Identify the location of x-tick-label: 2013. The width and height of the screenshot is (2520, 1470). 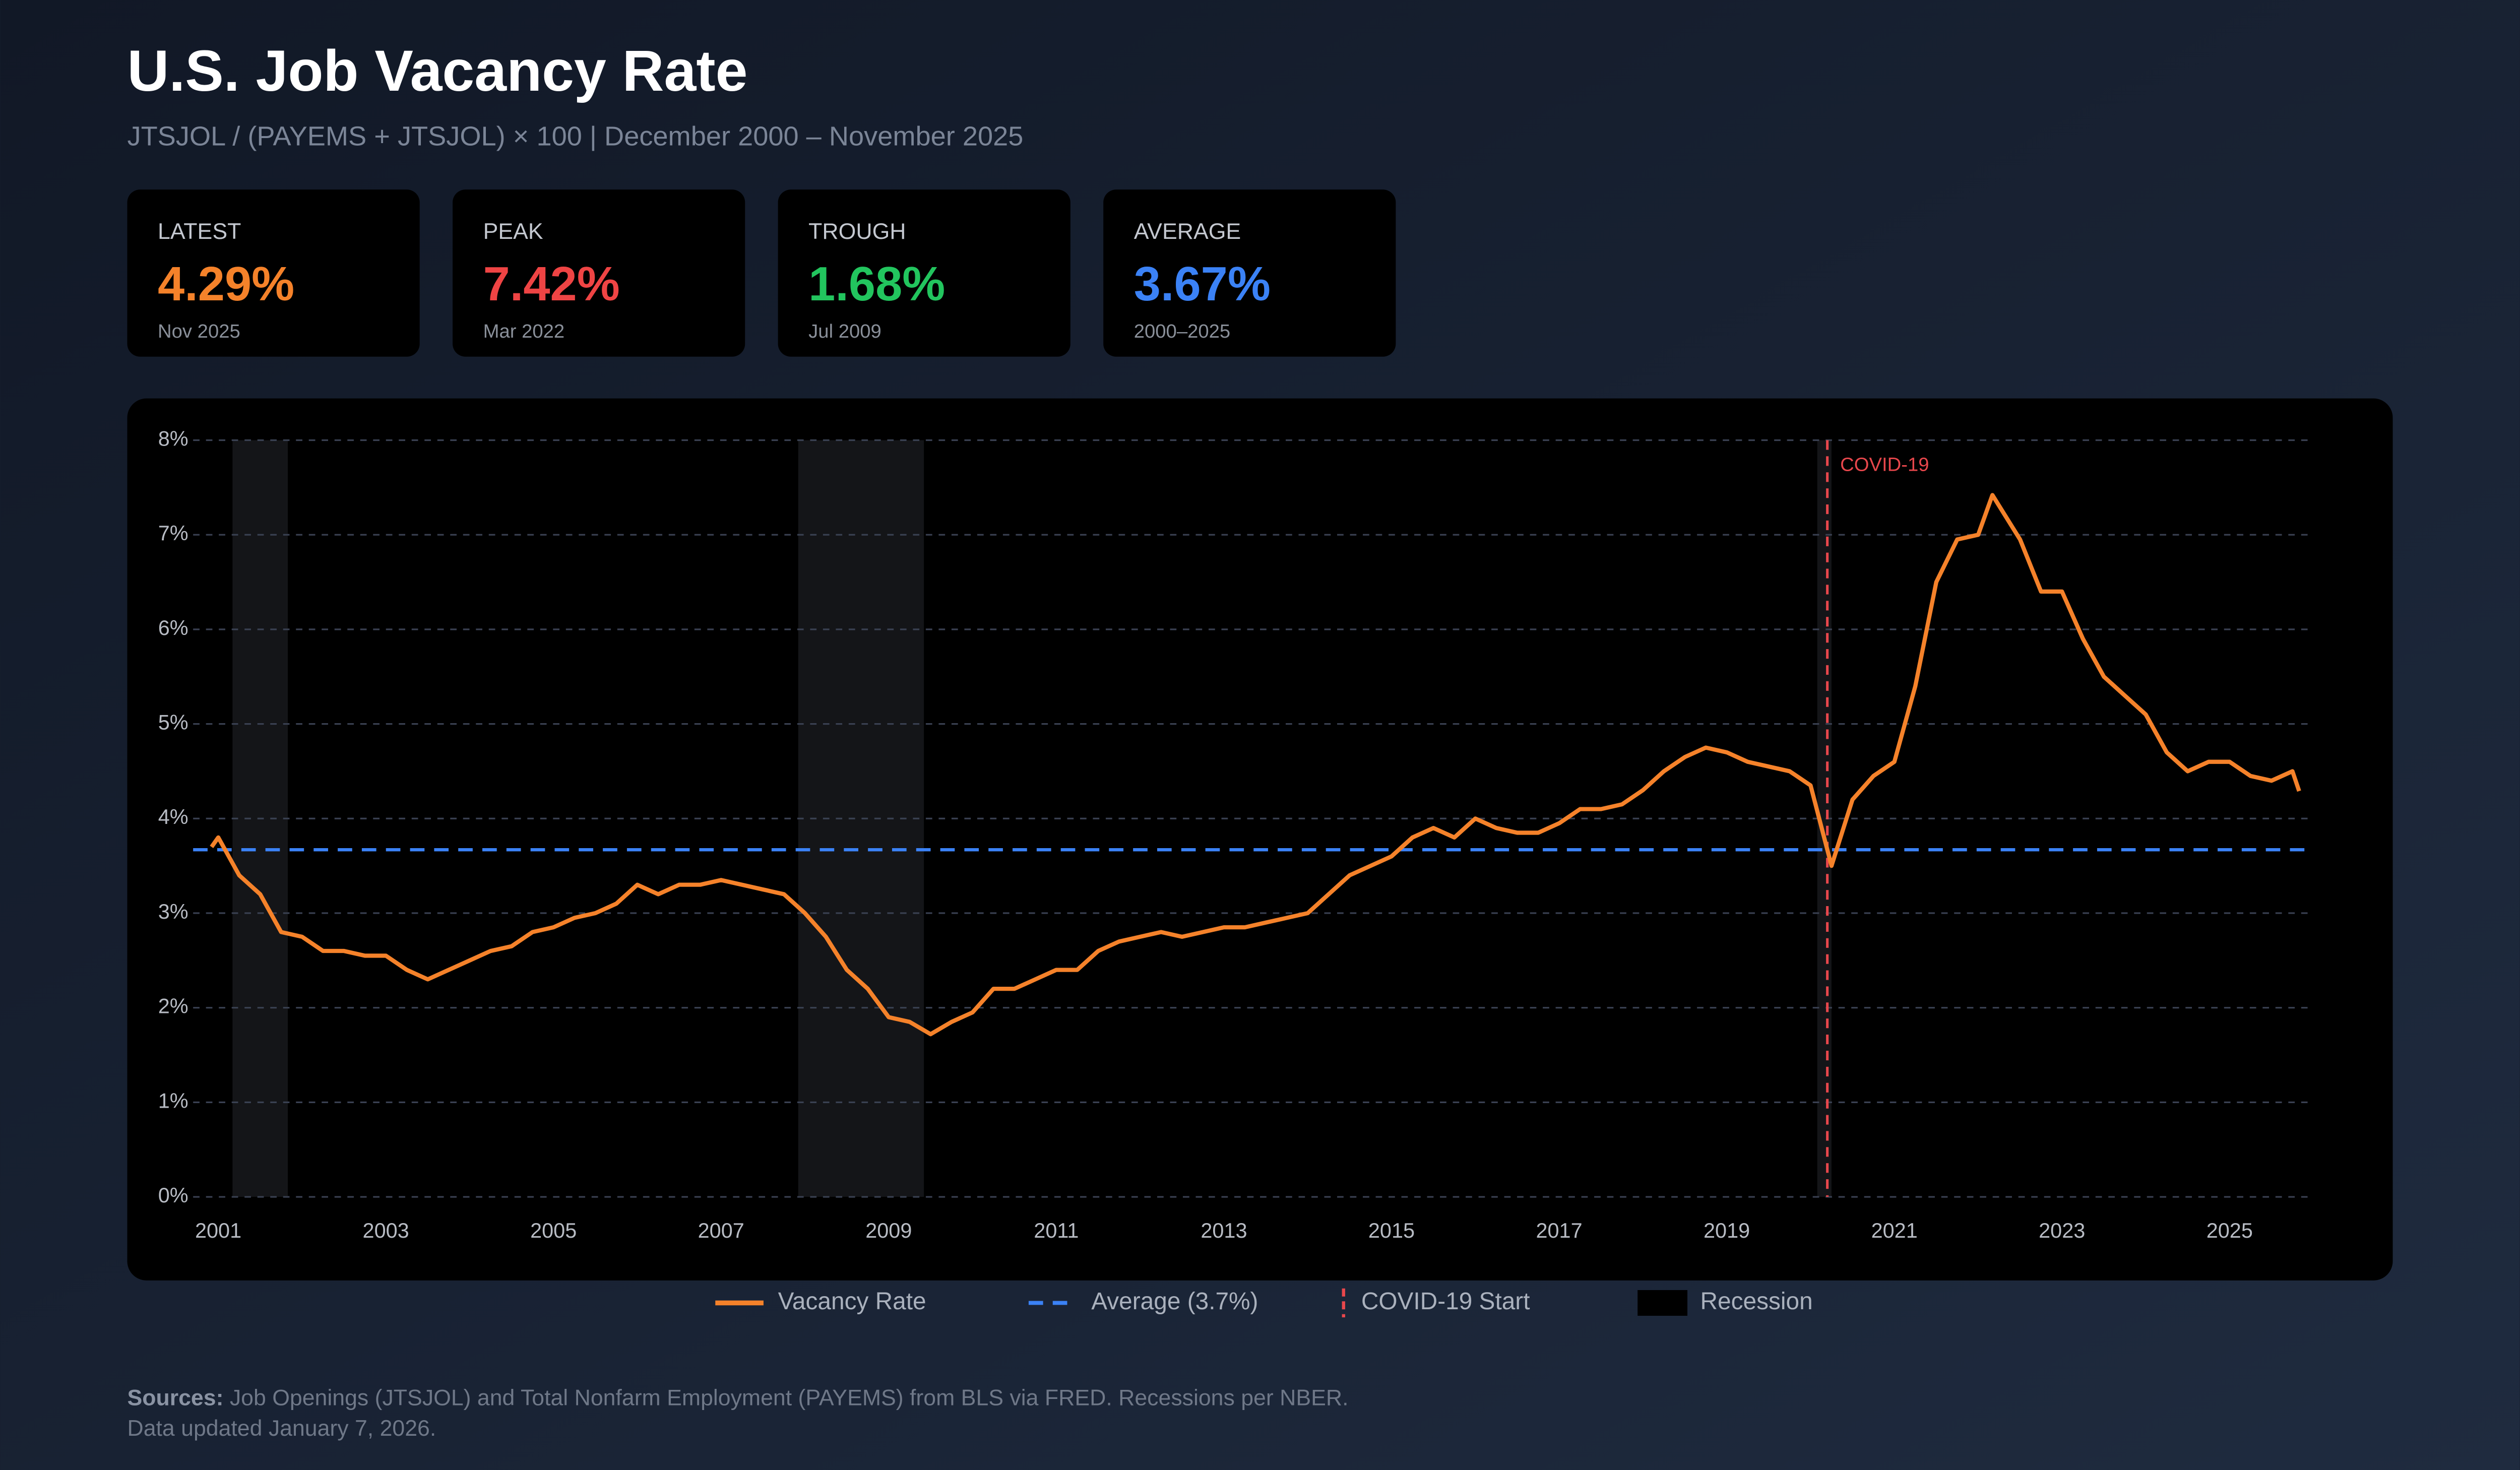
(1224, 1230).